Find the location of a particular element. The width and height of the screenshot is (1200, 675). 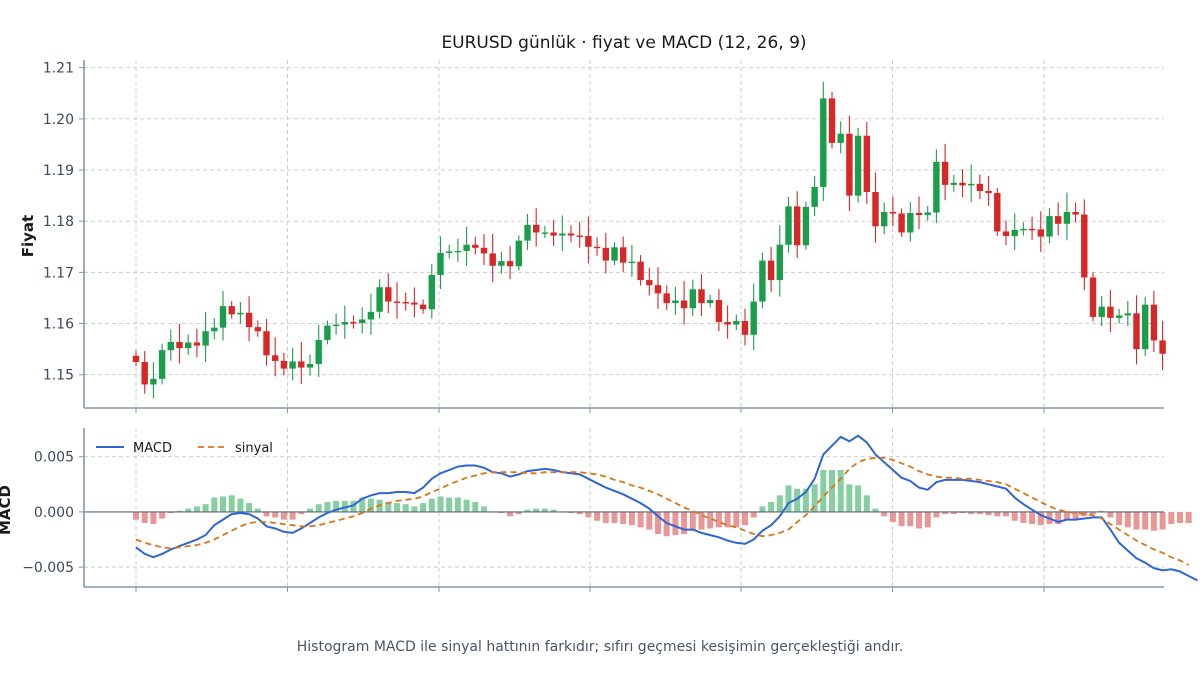

price-y-ticks: 1.15 1.16 1.17 1.18 1.19 1.20 1.21 is located at coordinates (63, 222).